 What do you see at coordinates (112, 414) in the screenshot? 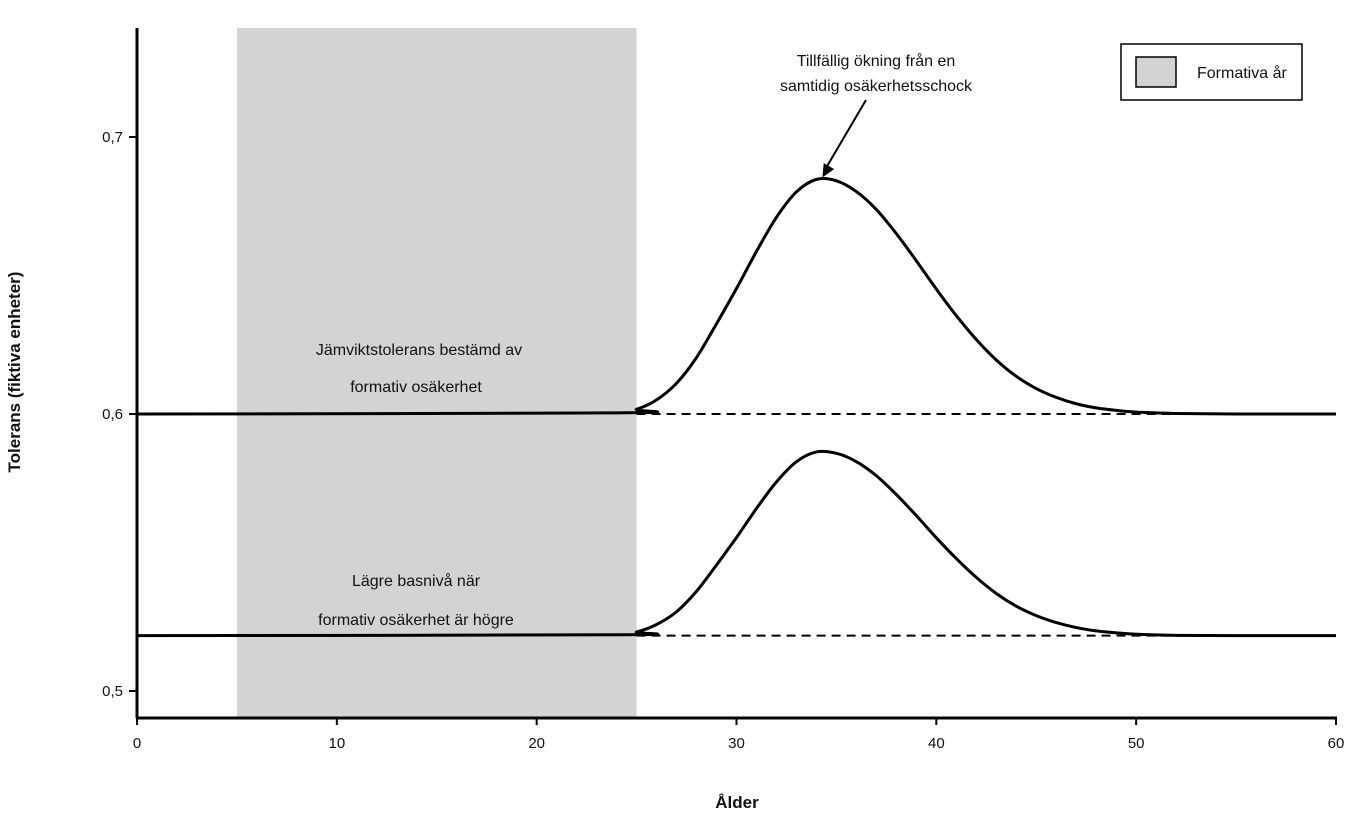
I see `y-tick-label: 0,6` at bounding box center [112, 414].